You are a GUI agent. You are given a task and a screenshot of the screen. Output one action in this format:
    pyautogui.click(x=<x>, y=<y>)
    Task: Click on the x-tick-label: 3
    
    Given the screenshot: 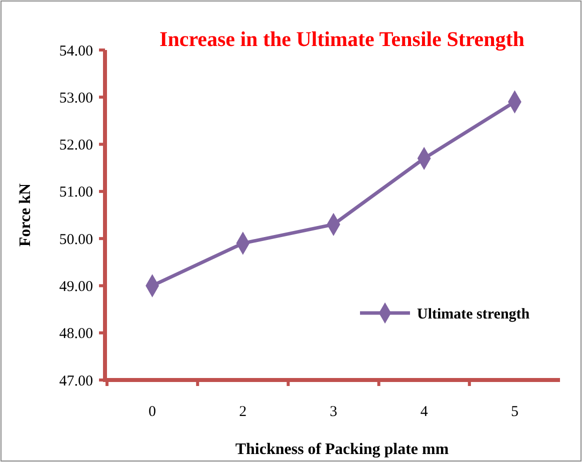 What is the action you would take?
    pyautogui.click(x=334, y=412)
    